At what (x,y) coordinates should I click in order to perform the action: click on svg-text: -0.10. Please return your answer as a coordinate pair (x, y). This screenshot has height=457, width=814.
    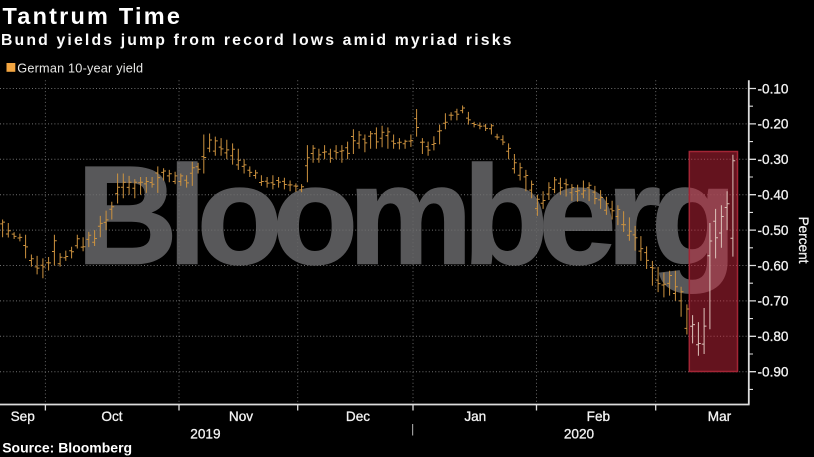
    Looking at the image, I should click on (773, 88).